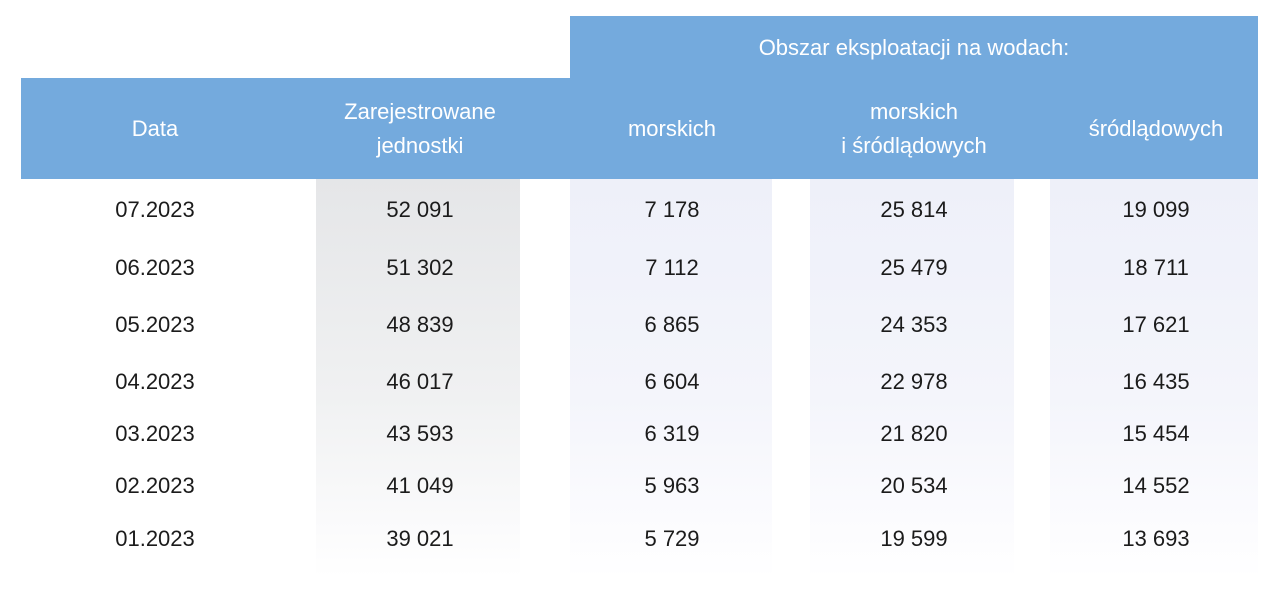 The height and width of the screenshot is (597, 1280). Describe the element at coordinates (420, 485) in the screenshot. I see `cell-registered: 41 049` at that location.